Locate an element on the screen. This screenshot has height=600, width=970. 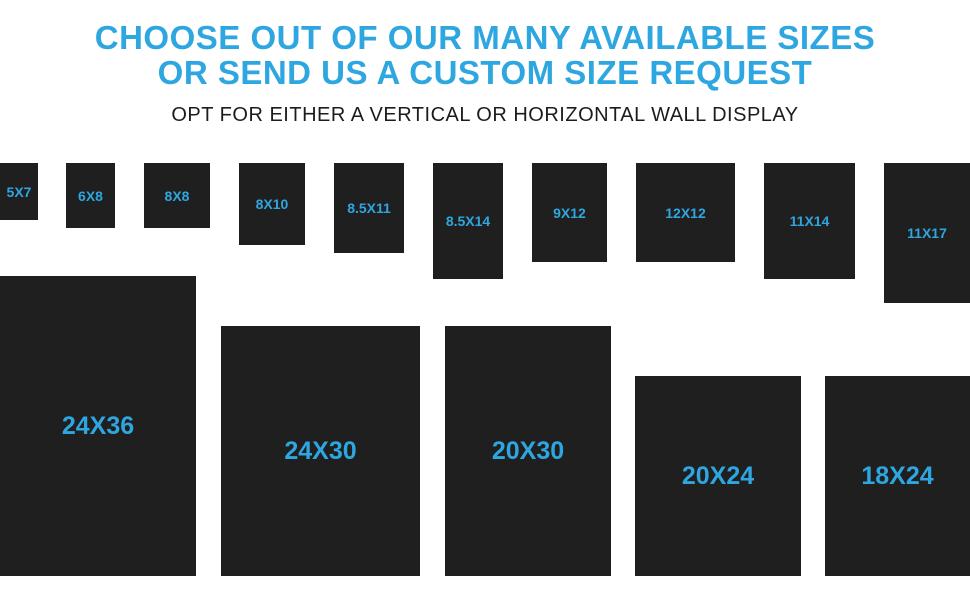
size-frame-24x36: 24X36 is located at coordinates (98, 426).